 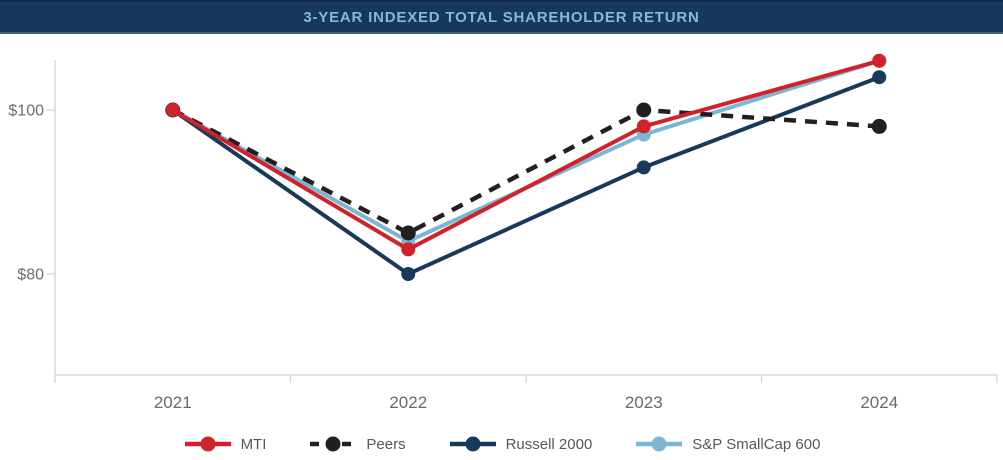 What do you see at coordinates (408, 274) in the screenshot?
I see `data-point-russell-2000-2022` at bounding box center [408, 274].